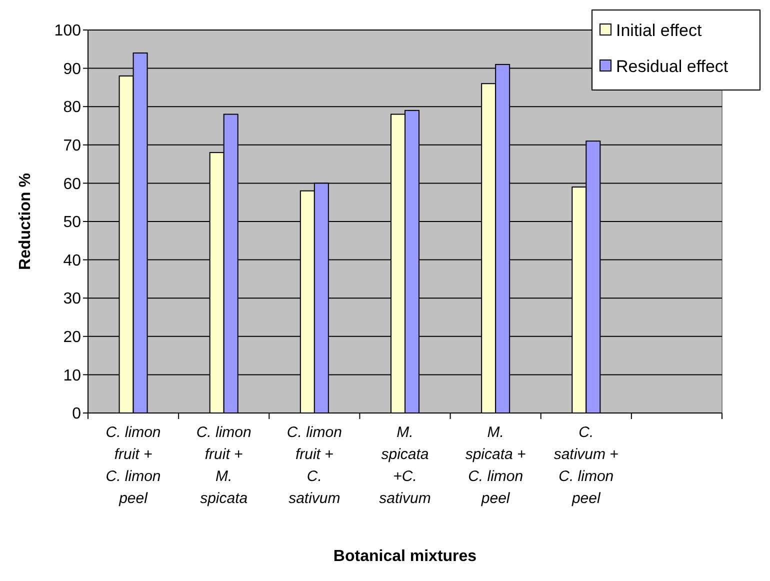 The width and height of the screenshot is (770, 581). Describe the element at coordinates (495, 465) in the screenshot. I see `x-tick-label: M. spicata + C. limon peel` at that location.